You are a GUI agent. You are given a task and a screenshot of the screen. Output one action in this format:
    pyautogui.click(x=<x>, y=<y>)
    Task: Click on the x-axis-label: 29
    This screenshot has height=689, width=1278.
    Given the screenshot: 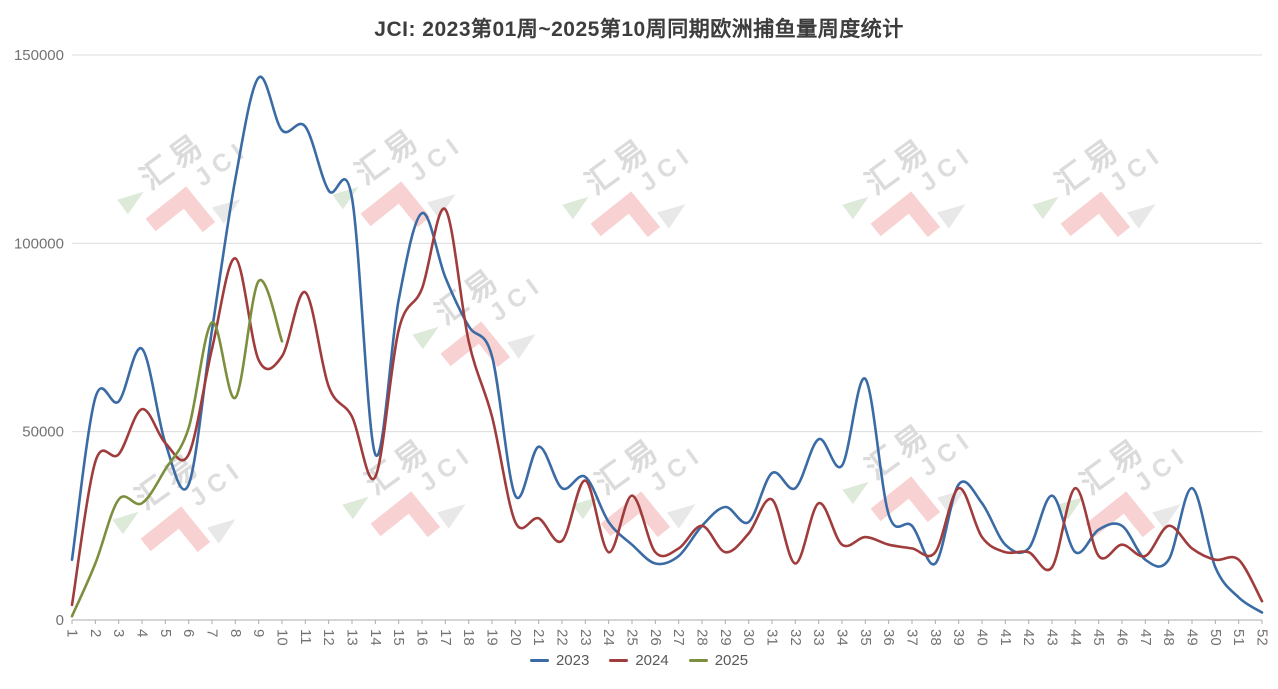 What is the action you would take?
    pyautogui.click(x=725, y=637)
    